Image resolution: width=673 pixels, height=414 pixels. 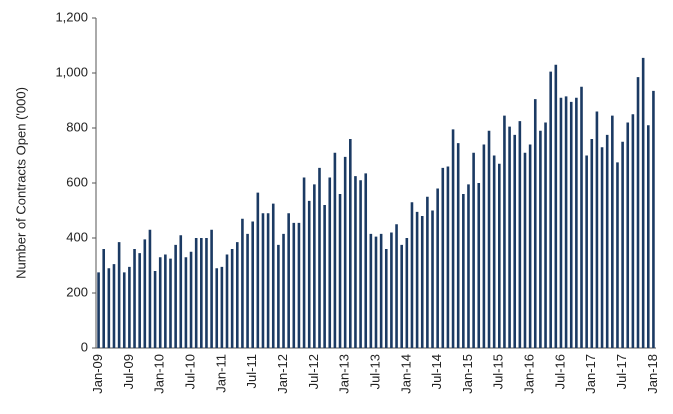 I want to click on x-tick-label: Jan-14, so click(x=405, y=374).